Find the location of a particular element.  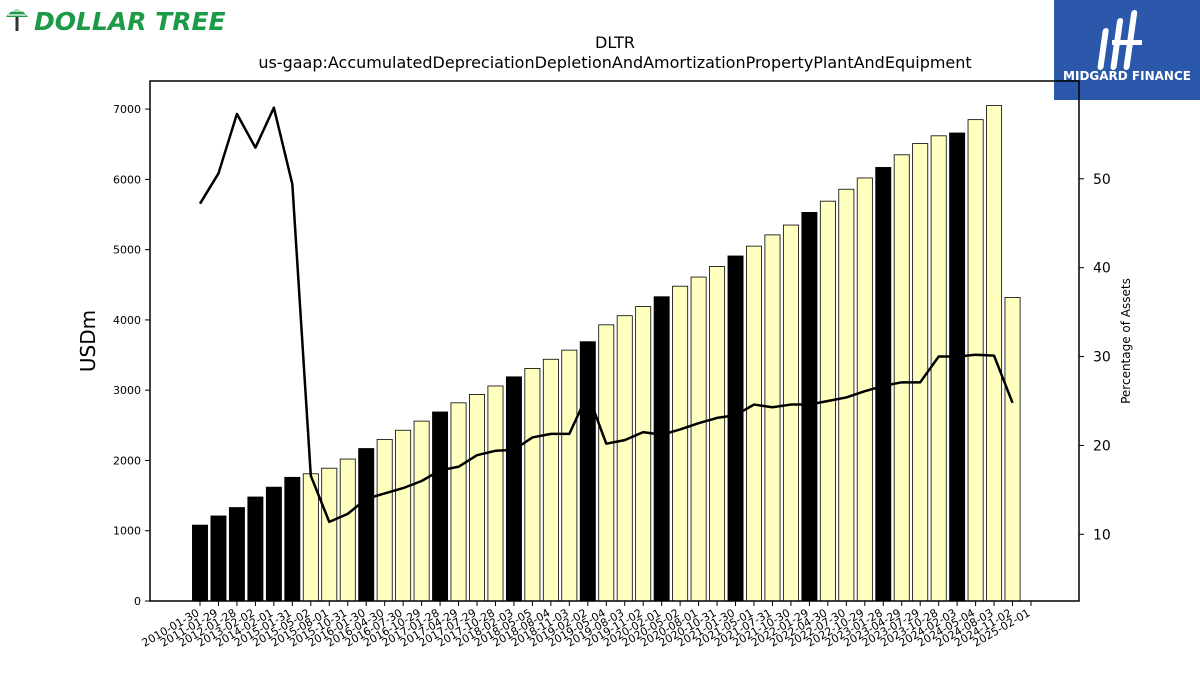

y-right-tick-label: 30 is located at coordinates (1102, 358).